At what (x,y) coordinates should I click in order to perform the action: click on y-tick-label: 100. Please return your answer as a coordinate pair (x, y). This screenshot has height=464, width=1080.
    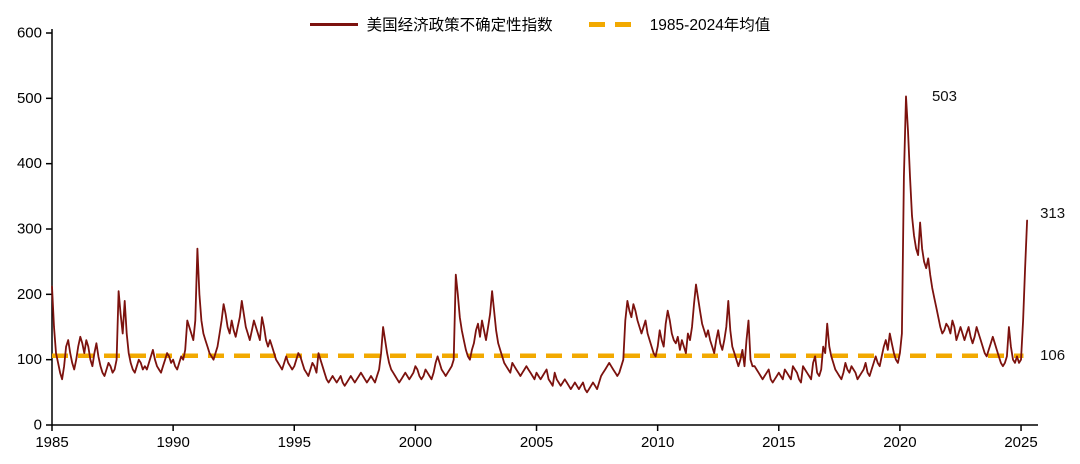
    Looking at the image, I should click on (29, 359).